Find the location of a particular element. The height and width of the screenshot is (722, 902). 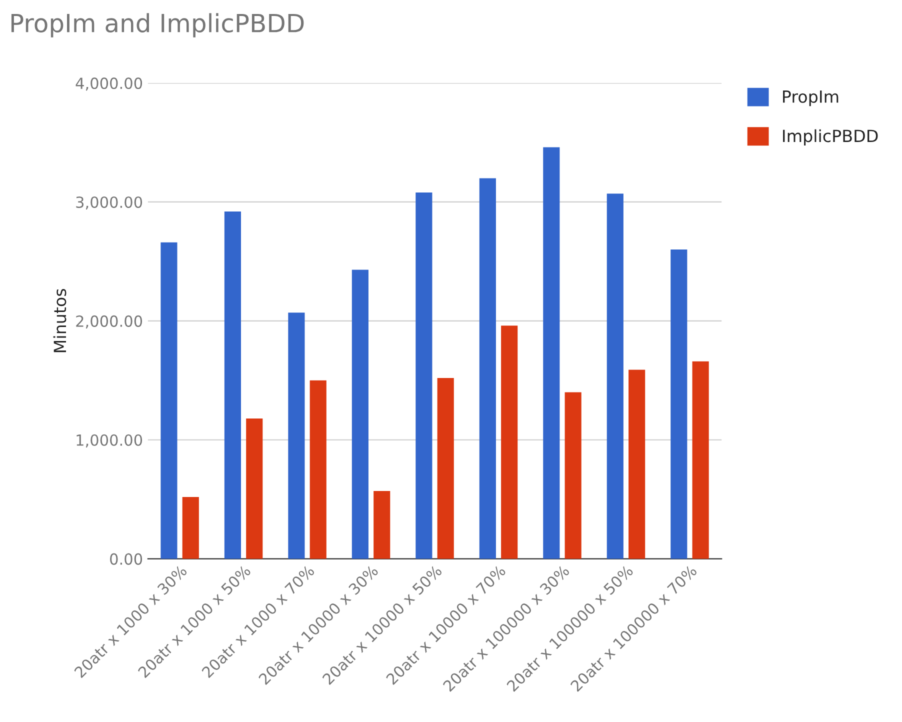

y-tick-label: 1,000.00 is located at coordinates (109, 441).